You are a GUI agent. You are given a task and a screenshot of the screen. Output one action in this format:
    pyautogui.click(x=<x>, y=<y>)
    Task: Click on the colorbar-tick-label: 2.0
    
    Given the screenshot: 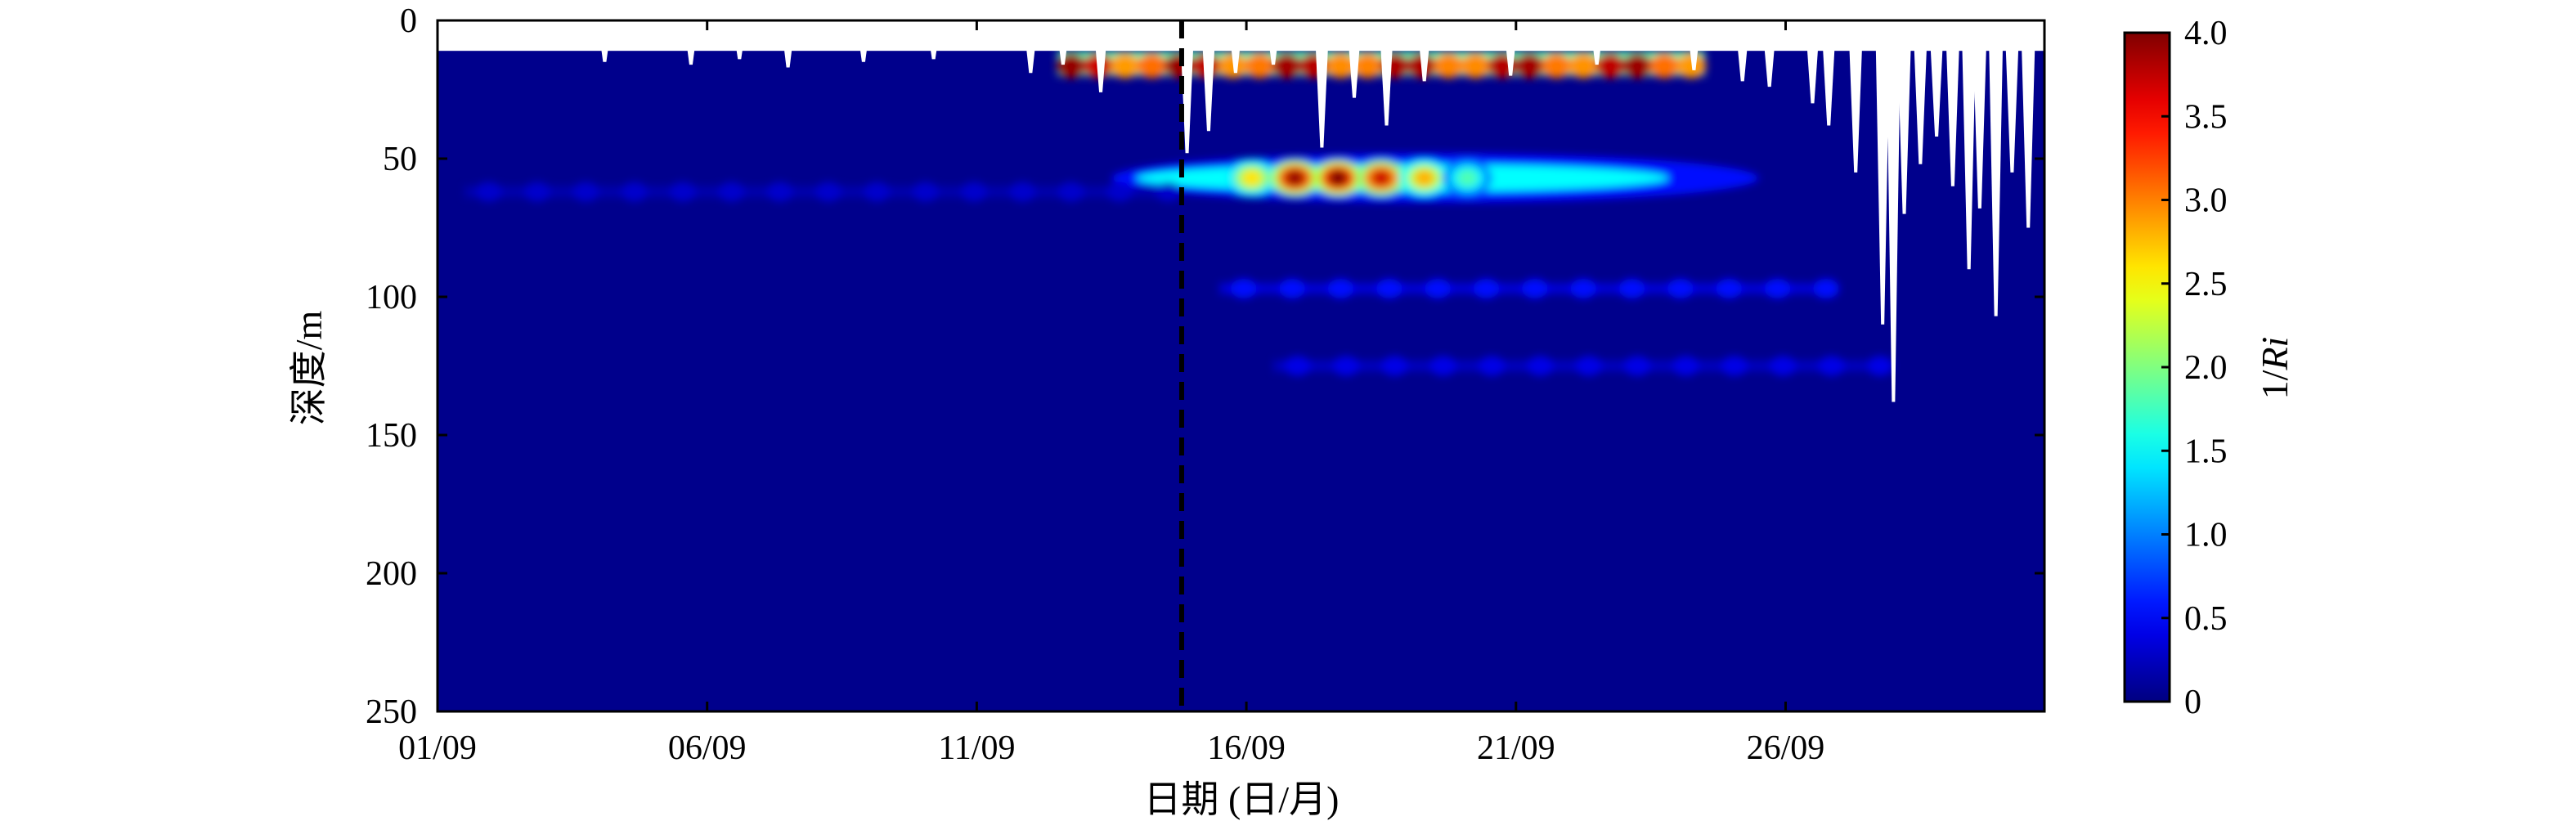 What is the action you would take?
    pyautogui.click(x=2206, y=368)
    